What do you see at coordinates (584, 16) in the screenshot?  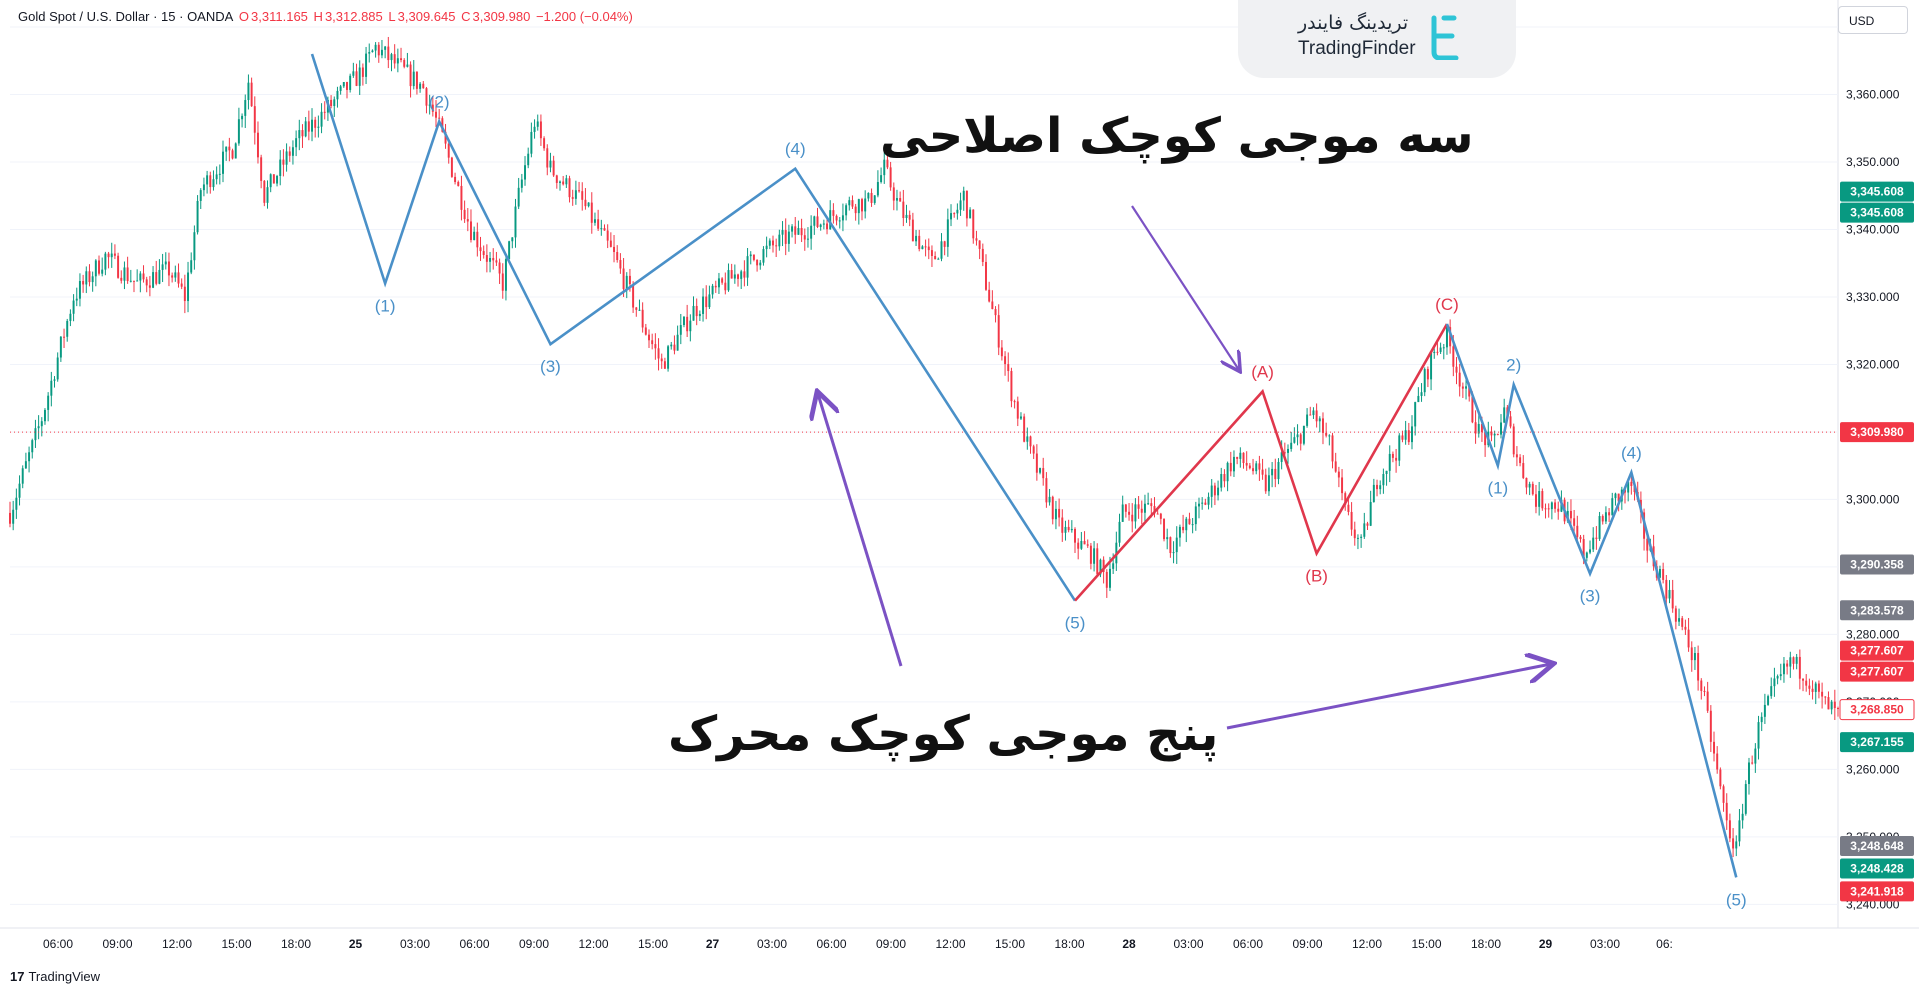 I see `change-value: −1.200 (−0.04%)` at bounding box center [584, 16].